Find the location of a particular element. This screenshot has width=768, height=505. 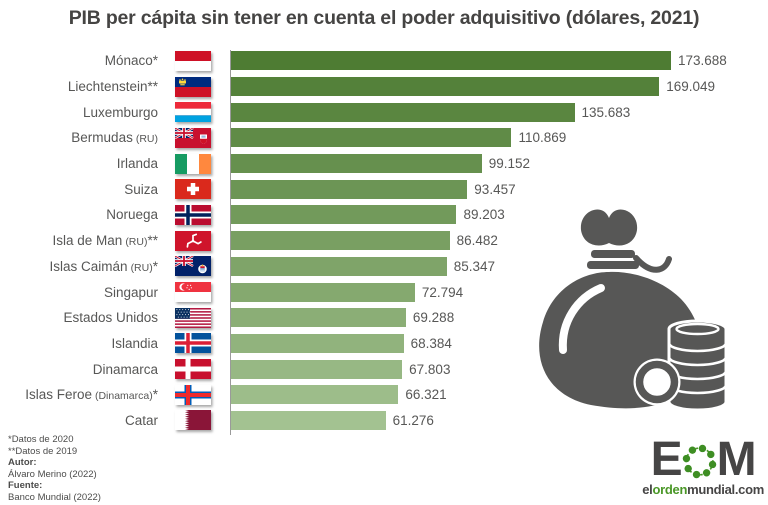

cayman-flag-icon is located at coordinates (193, 266).